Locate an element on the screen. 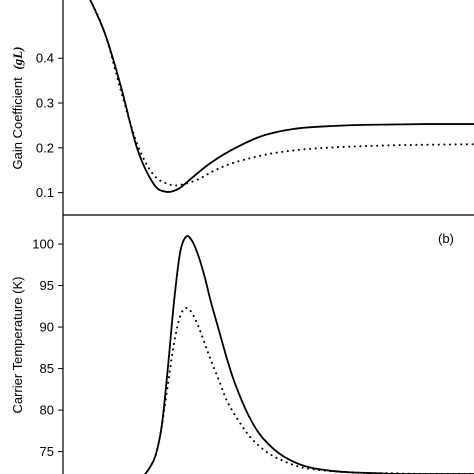  panel-b-y-axis-title: Carrier Temperature (K) is located at coordinates (17, 344).